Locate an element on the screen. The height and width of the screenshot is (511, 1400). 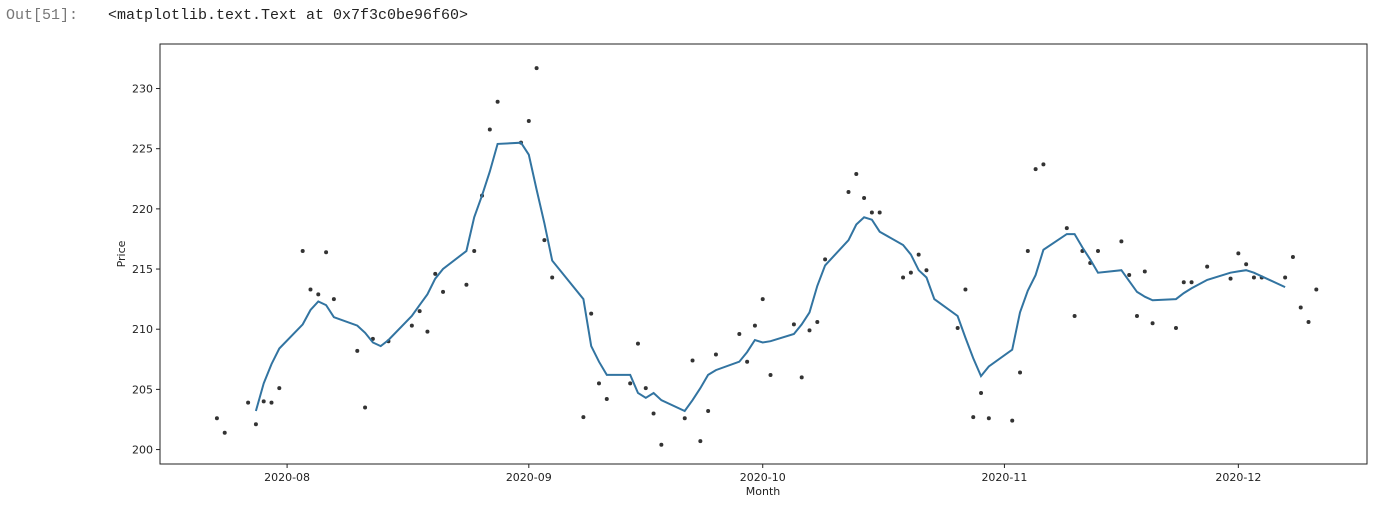
output-prompt: Out[51]: is located at coordinates (42, 15).